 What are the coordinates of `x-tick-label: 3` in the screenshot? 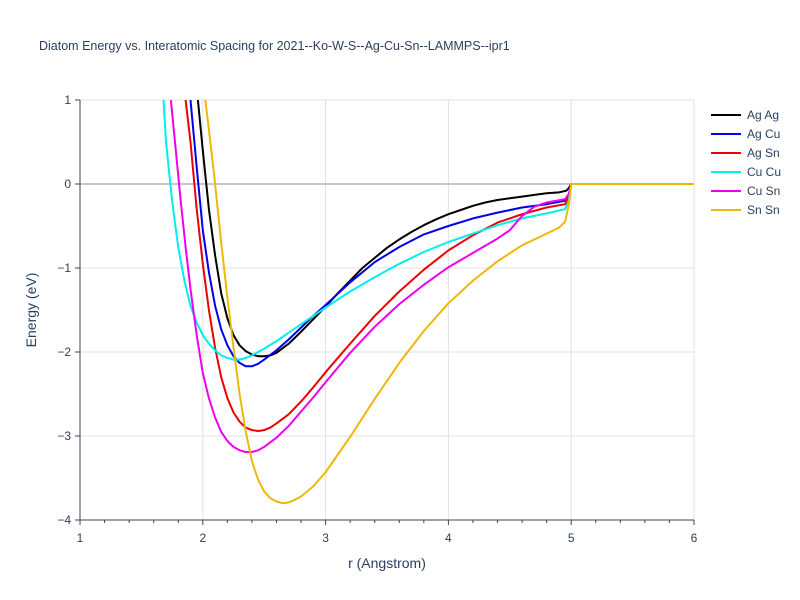 It's located at (325, 538).